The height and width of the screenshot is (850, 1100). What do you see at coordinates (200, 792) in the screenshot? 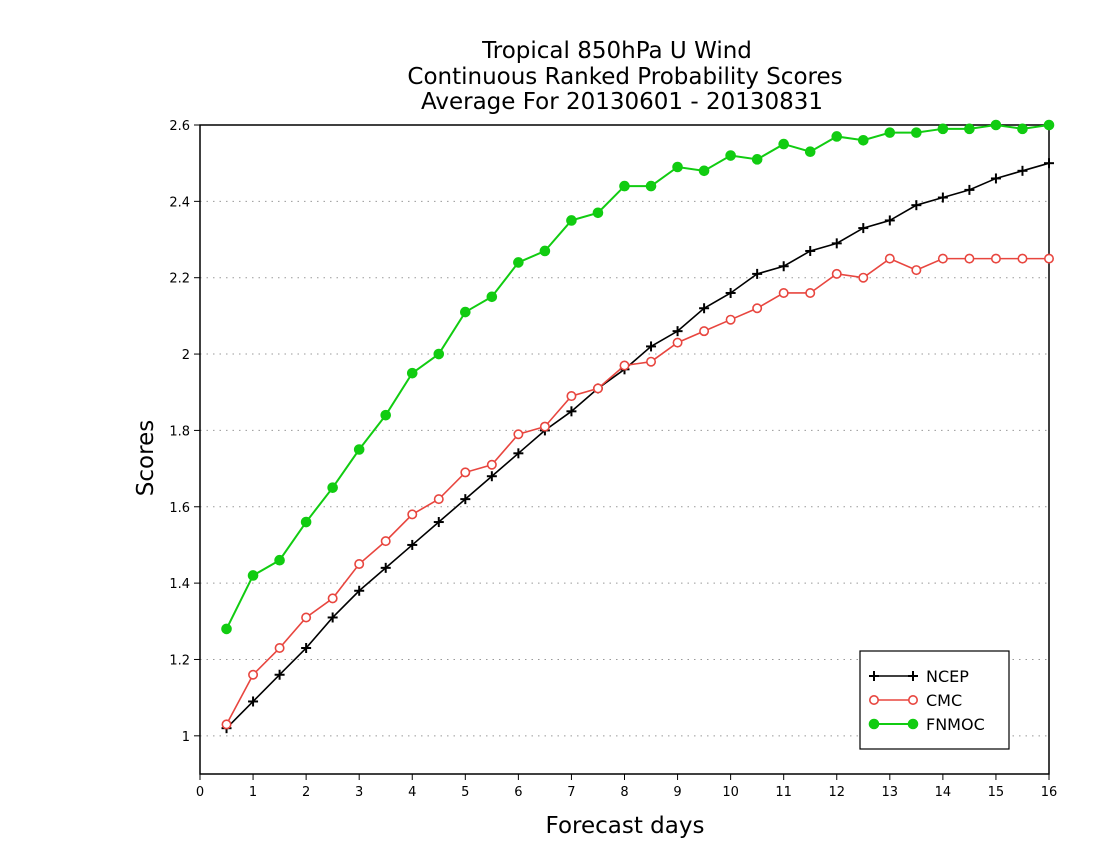
I see `x-tick-label: 0` at bounding box center [200, 792].